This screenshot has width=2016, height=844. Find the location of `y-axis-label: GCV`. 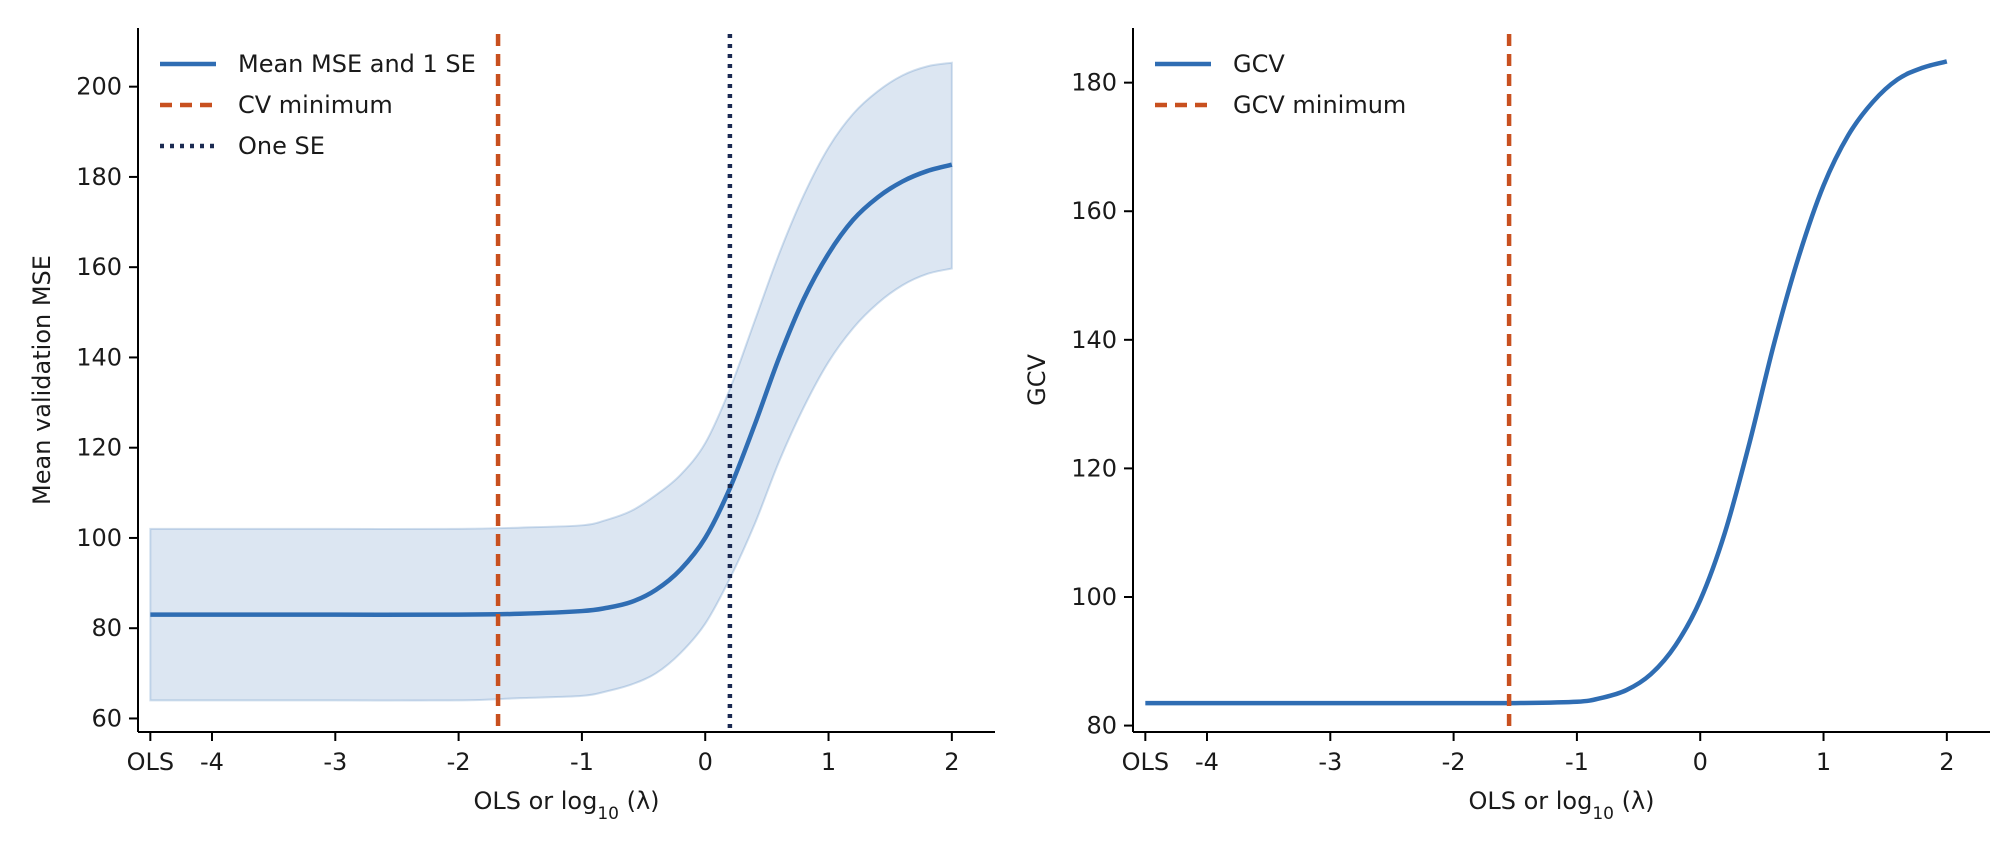

y-axis-label: GCV is located at coordinates (1037, 380).